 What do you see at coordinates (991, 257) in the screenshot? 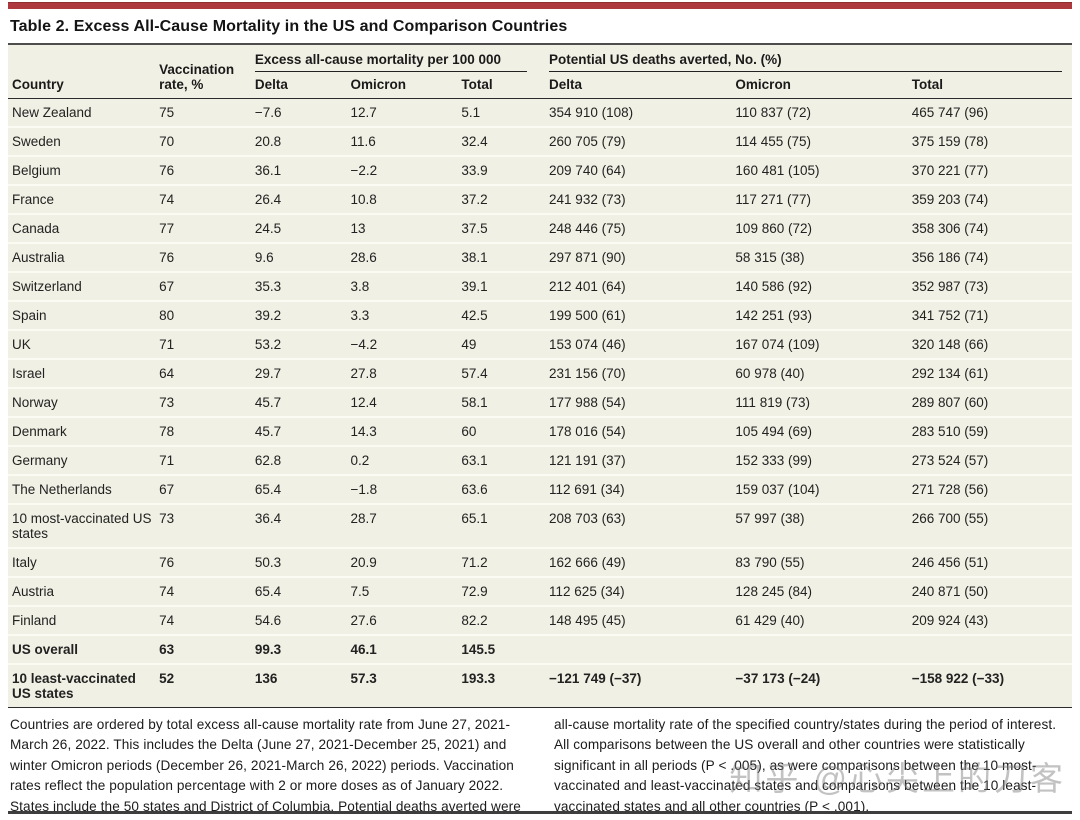
I see `cell-total-averted: 356 186 (74)` at bounding box center [991, 257].